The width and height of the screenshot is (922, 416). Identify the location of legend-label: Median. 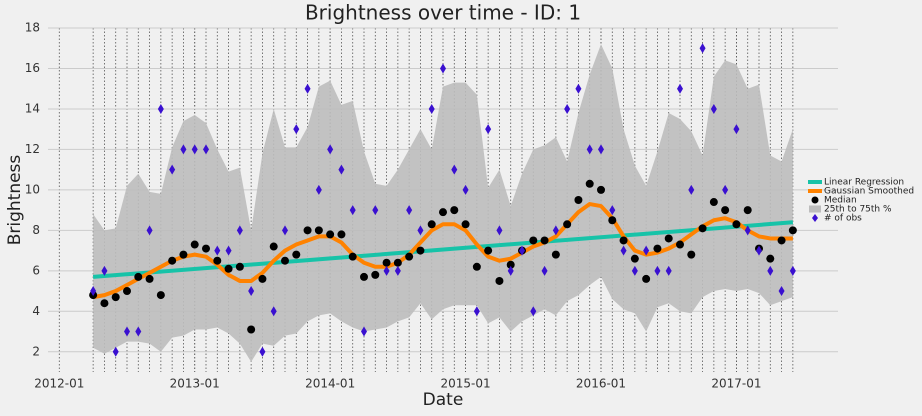
(840, 201).